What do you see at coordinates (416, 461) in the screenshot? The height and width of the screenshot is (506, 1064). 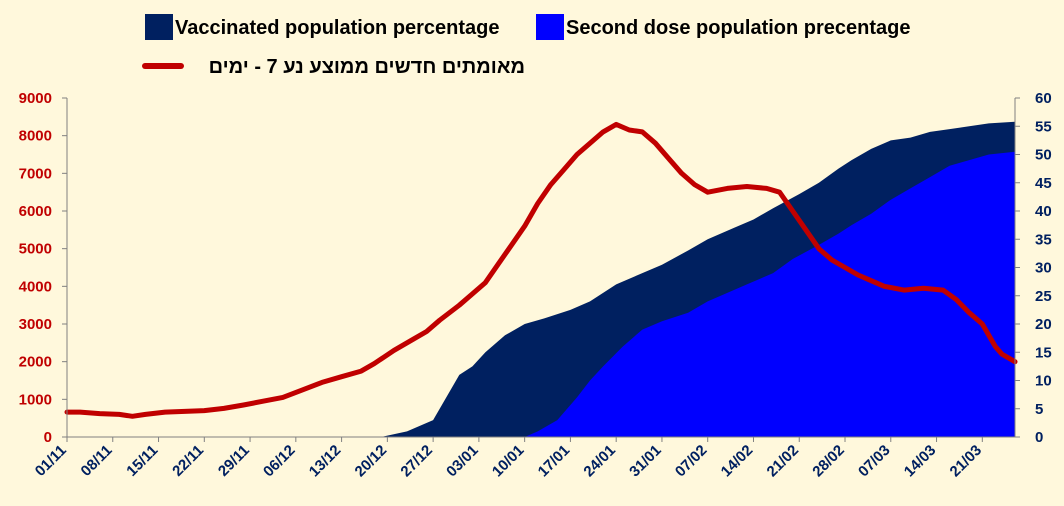 I see `x-tick-label: 27/12` at bounding box center [416, 461].